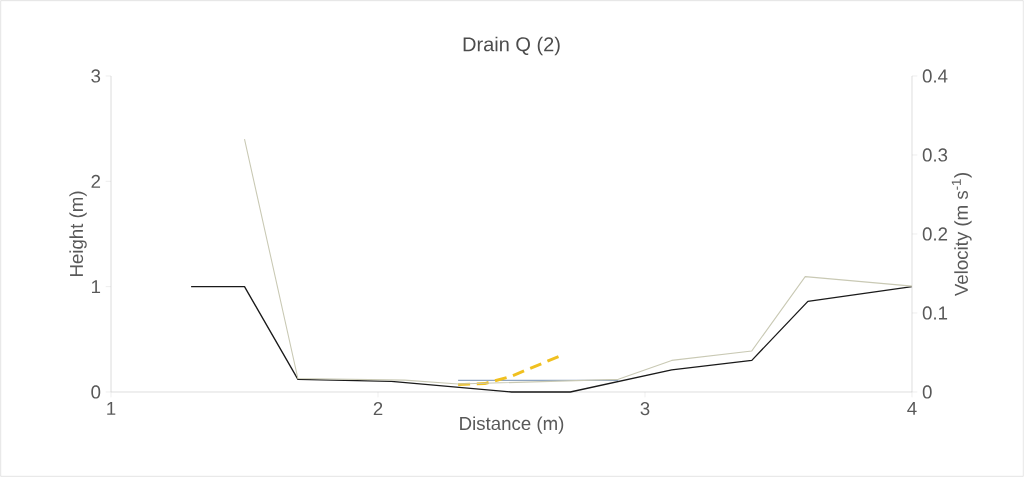  Describe the element at coordinates (96, 287) in the screenshot. I see `y-tick-label: 1` at that location.